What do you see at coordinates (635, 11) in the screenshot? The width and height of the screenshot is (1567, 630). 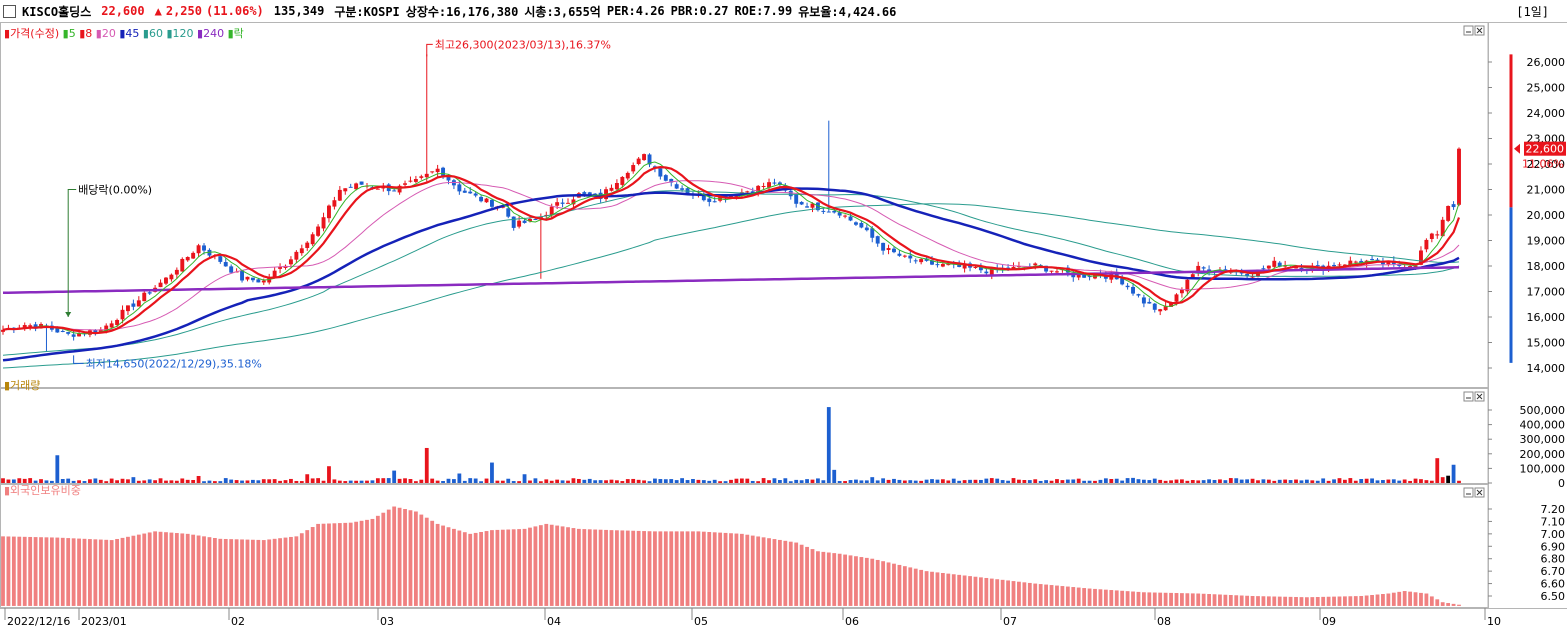 I see `per-value: PER:4.26` at bounding box center [635, 11].